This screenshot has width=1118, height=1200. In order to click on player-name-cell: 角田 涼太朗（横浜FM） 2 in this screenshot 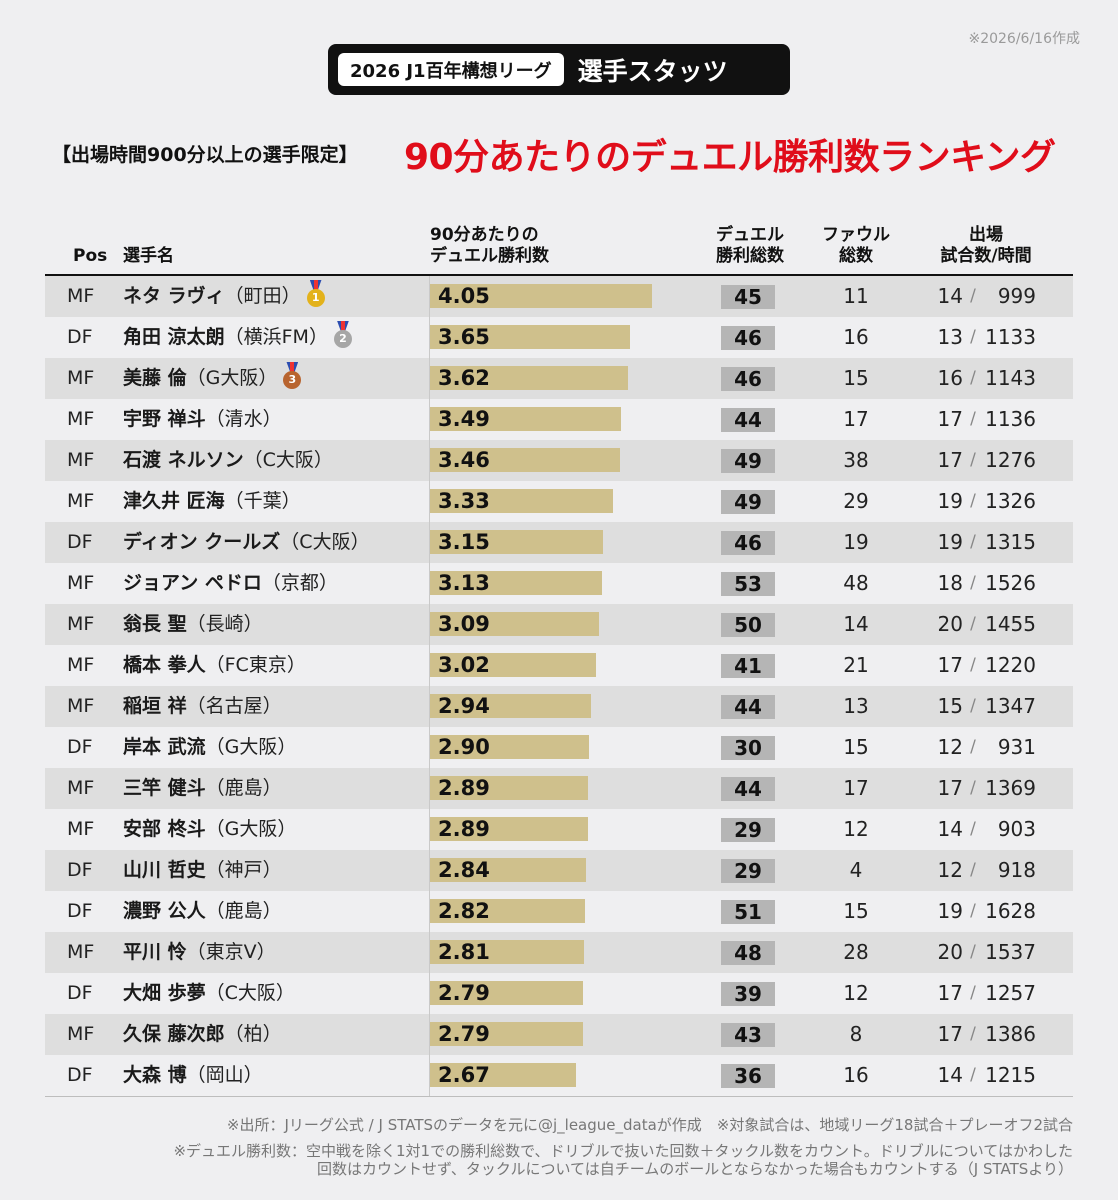, I will do `click(238, 337)`.